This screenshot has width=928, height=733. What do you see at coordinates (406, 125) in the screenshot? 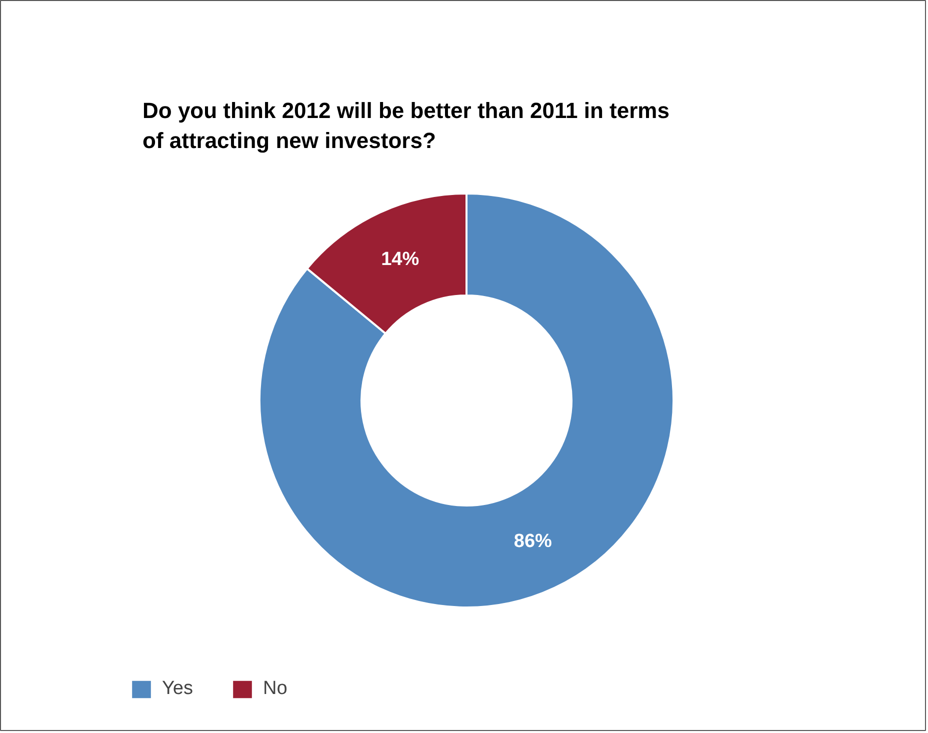
I see `chart-title: Do you think 2012 will be better than 2011 in terms of attracting new investors?` at bounding box center [406, 125].